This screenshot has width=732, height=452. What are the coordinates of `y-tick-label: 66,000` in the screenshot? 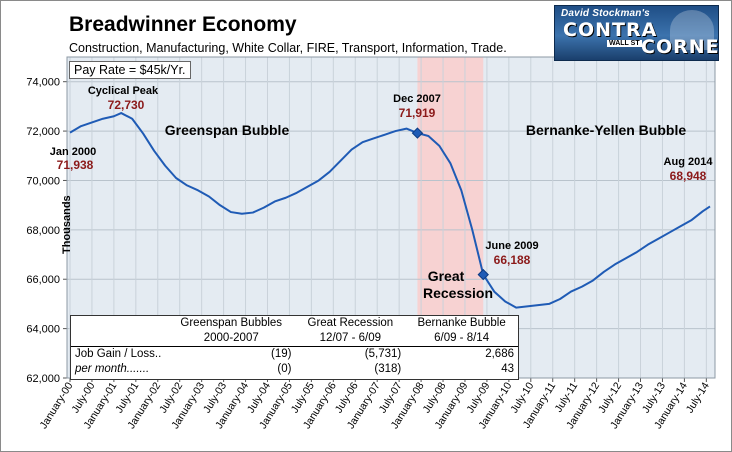 It's located at (43, 280).